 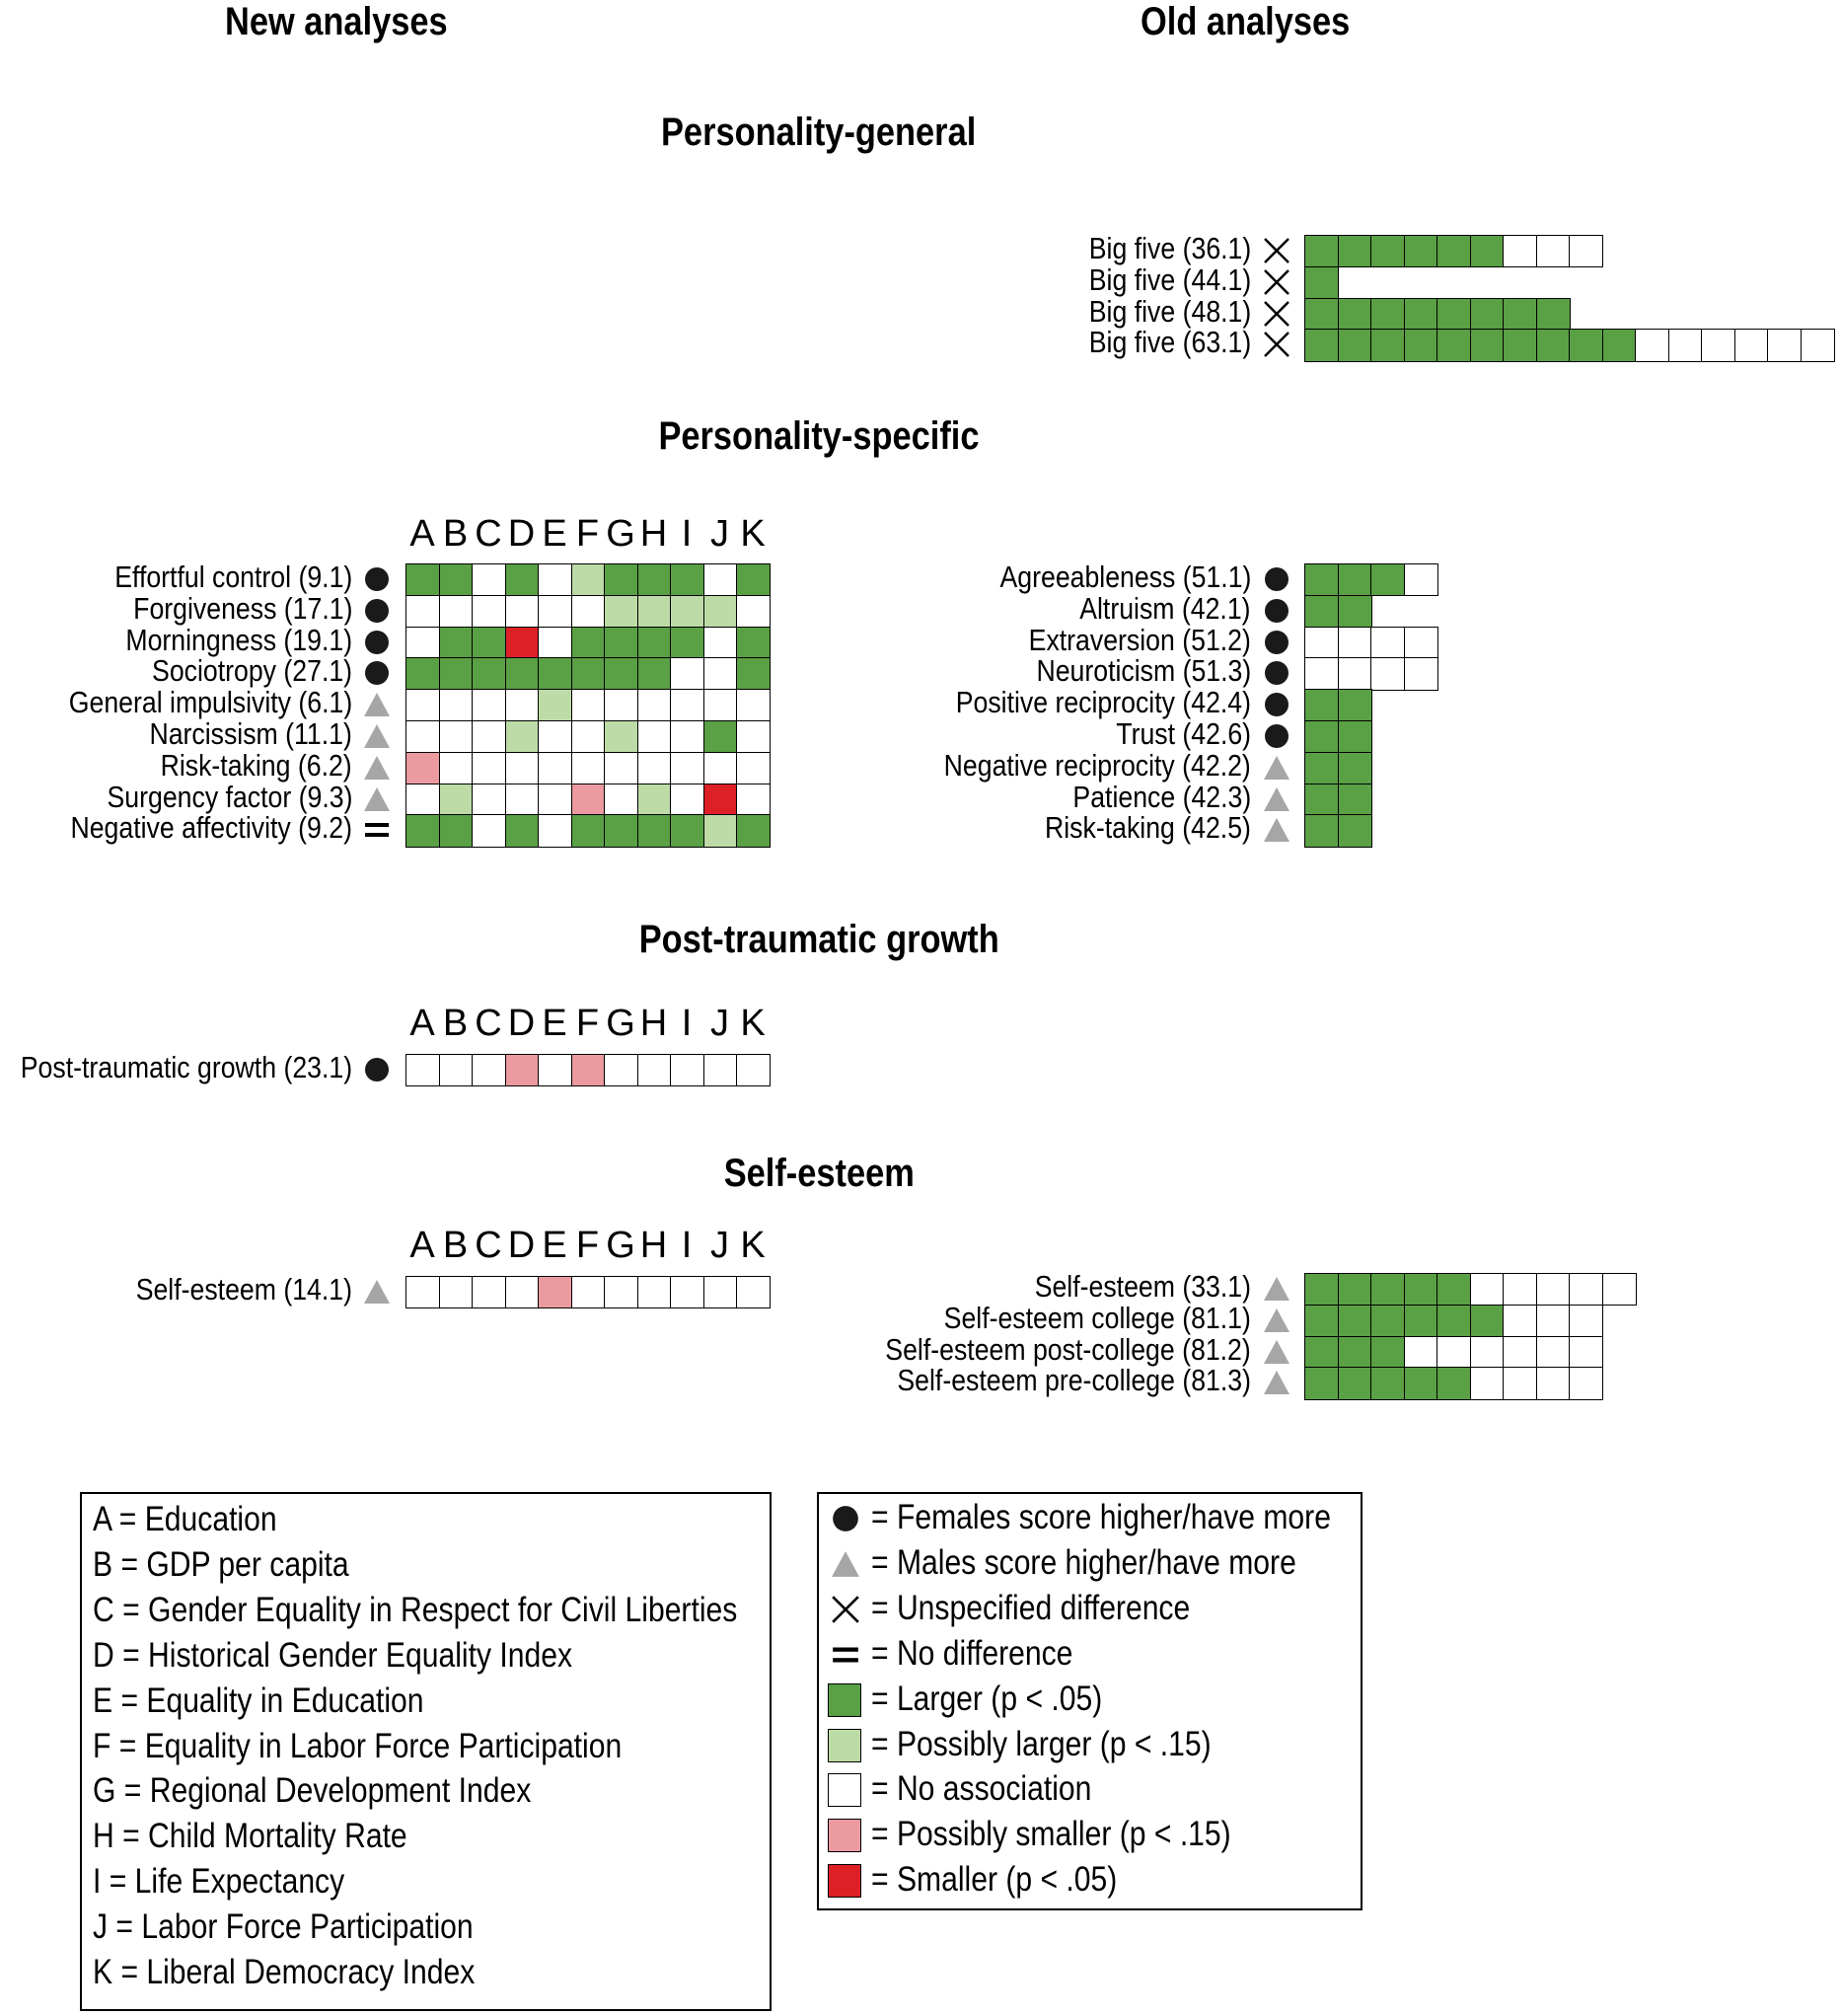 What do you see at coordinates (1277, 610) in the screenshot?
I see `circle-icon` at bounding box center [1277, 610].